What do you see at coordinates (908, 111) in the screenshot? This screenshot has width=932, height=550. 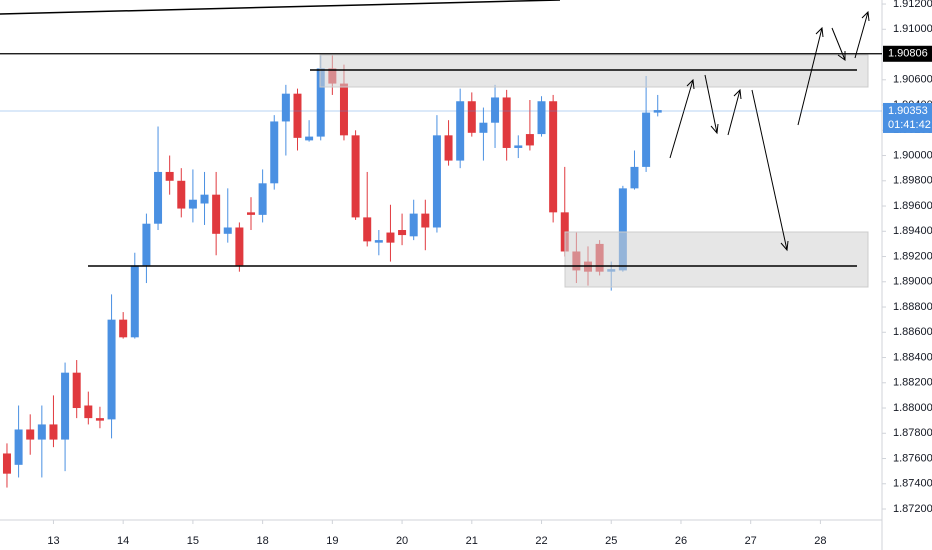 I see `last-price-label: 1.90353` at bounding box center [908, 111].